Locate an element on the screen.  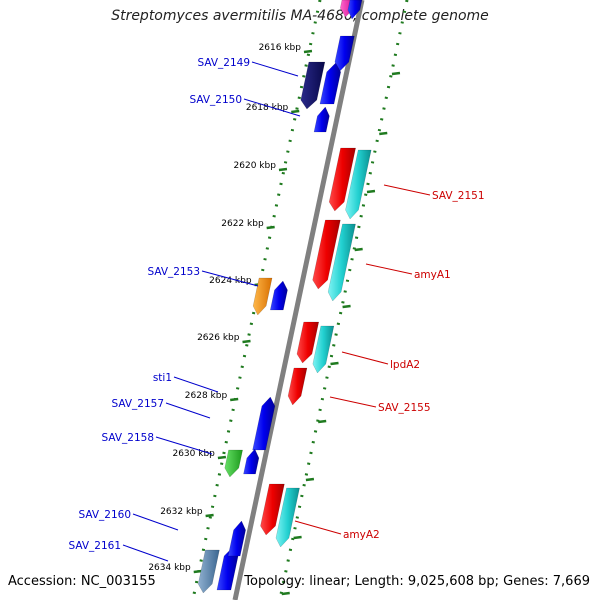
gene-partial-blue is located at coordinates (355, 10).